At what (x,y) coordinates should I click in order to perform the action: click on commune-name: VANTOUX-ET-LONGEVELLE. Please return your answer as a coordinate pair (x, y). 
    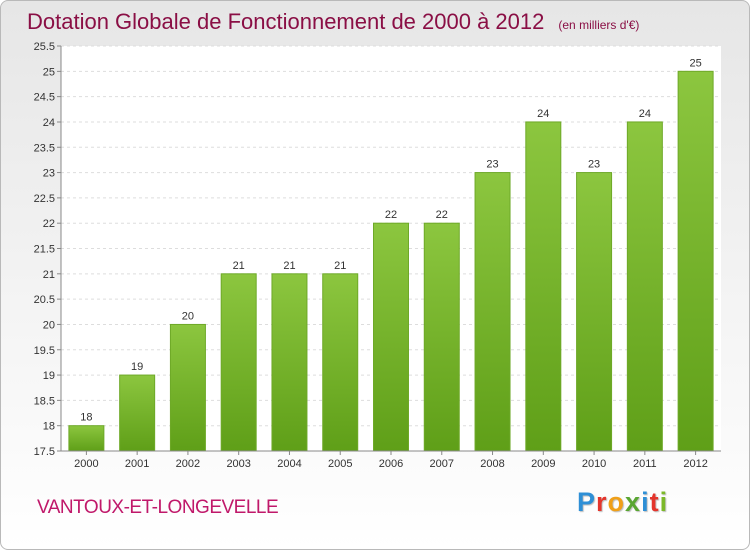
    Looking at the image, I should click on (158, 507).